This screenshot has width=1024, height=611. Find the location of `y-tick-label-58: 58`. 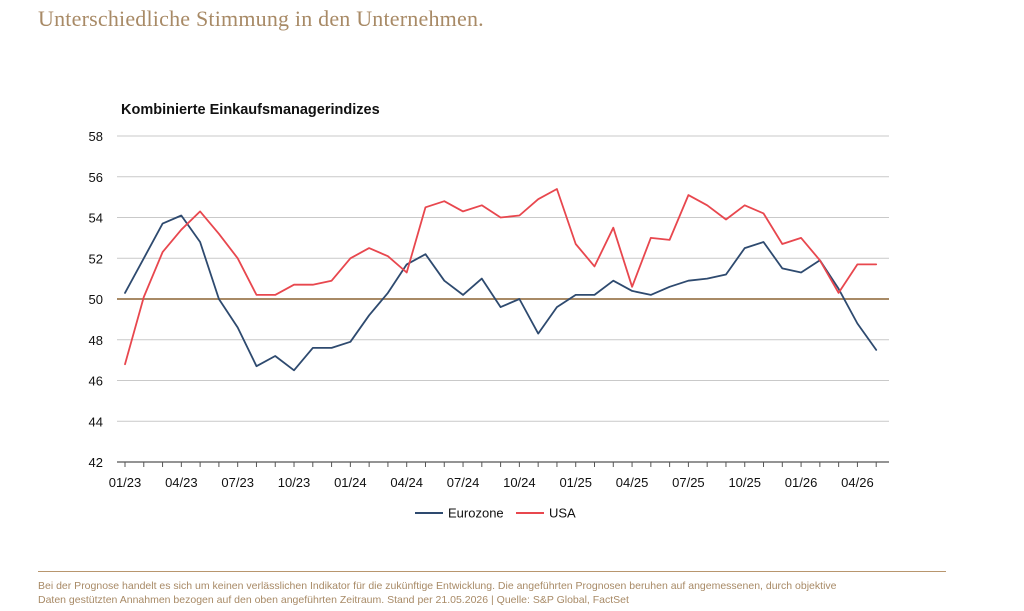

y-tick-label-58: 58 is located at coordinates (96, 136).